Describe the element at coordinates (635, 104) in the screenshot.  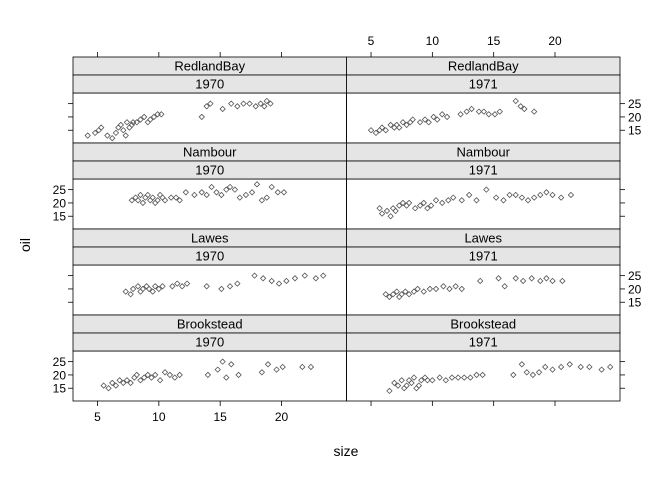
I see `y-tick-label: 25` at that location.